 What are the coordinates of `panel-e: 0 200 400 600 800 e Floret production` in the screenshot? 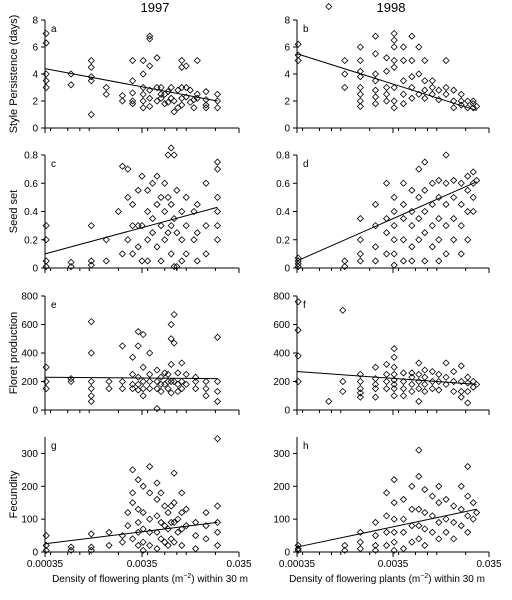 It's located at (124, 354).